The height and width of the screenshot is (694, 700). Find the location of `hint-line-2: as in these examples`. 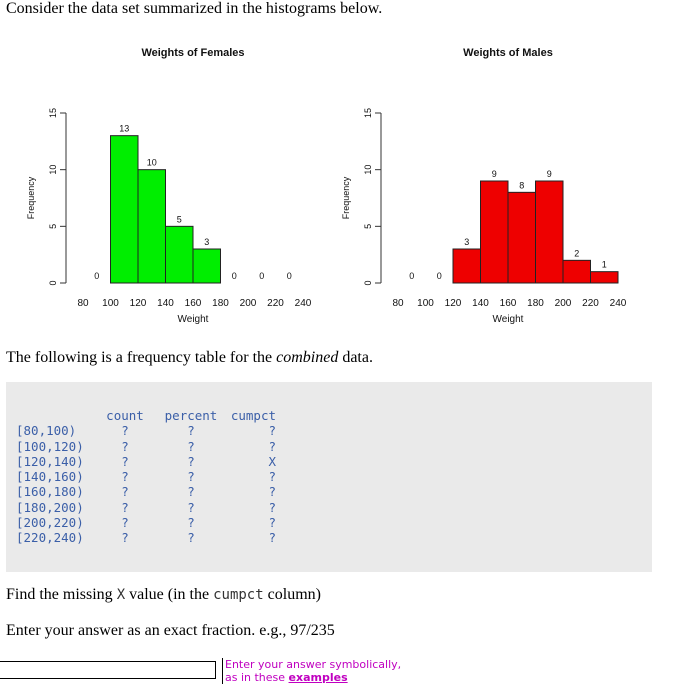

hint-line-2: as in these examples is located at coordinates (313, 677).